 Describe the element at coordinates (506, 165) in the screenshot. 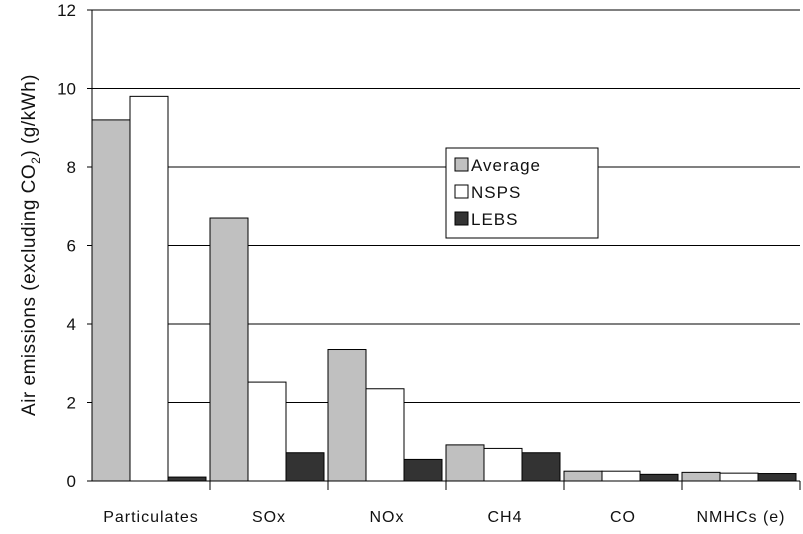

I see `legend-label-average: Average` at that location.